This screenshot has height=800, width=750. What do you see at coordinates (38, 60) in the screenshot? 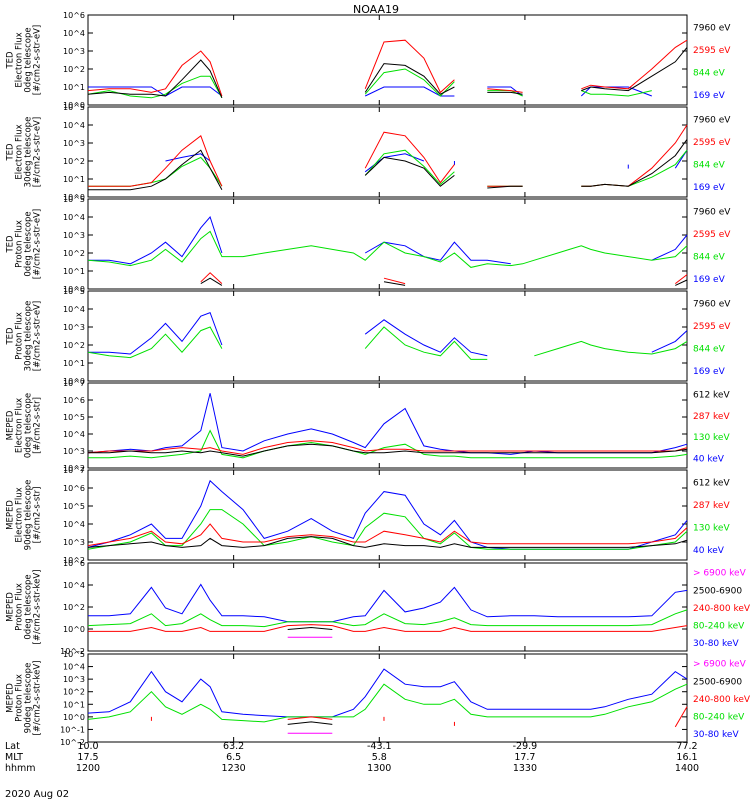
I see `y-axis-label-line: [#/cm2-s-str-eV]` at bounding box center [38, 60].